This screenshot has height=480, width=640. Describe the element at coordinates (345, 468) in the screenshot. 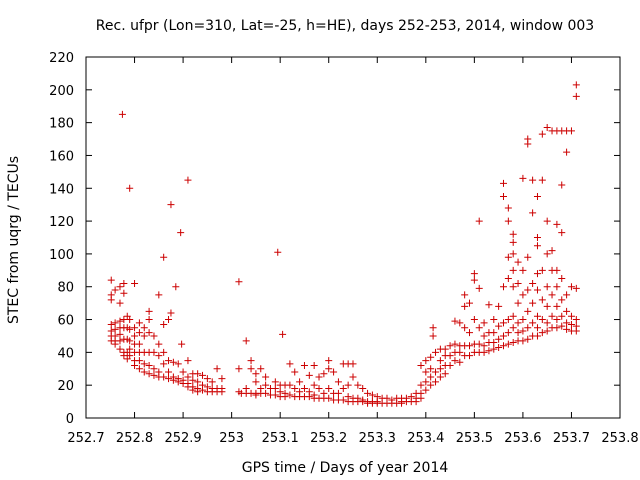

I see `x-axis-title: GPS time / Days of year 2014` at that location.